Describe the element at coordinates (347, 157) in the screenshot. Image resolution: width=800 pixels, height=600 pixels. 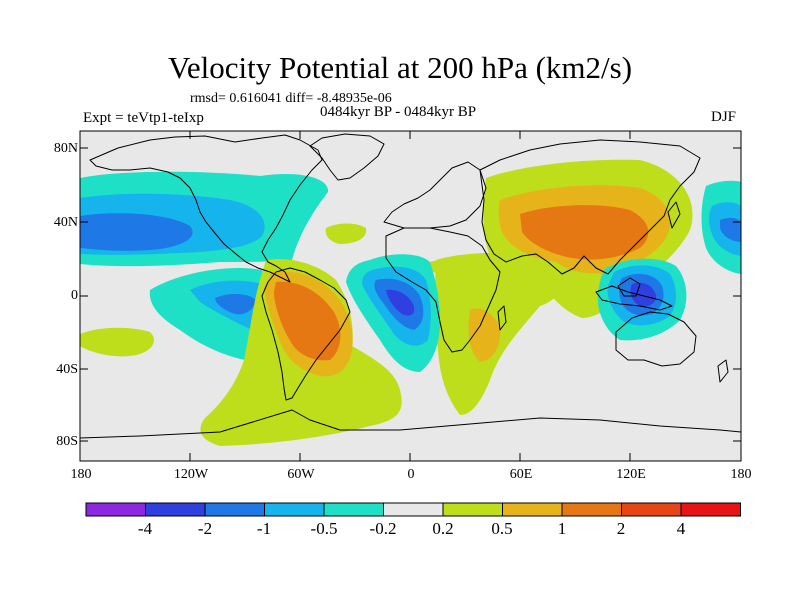
I see `coastline-greenland` at that location.